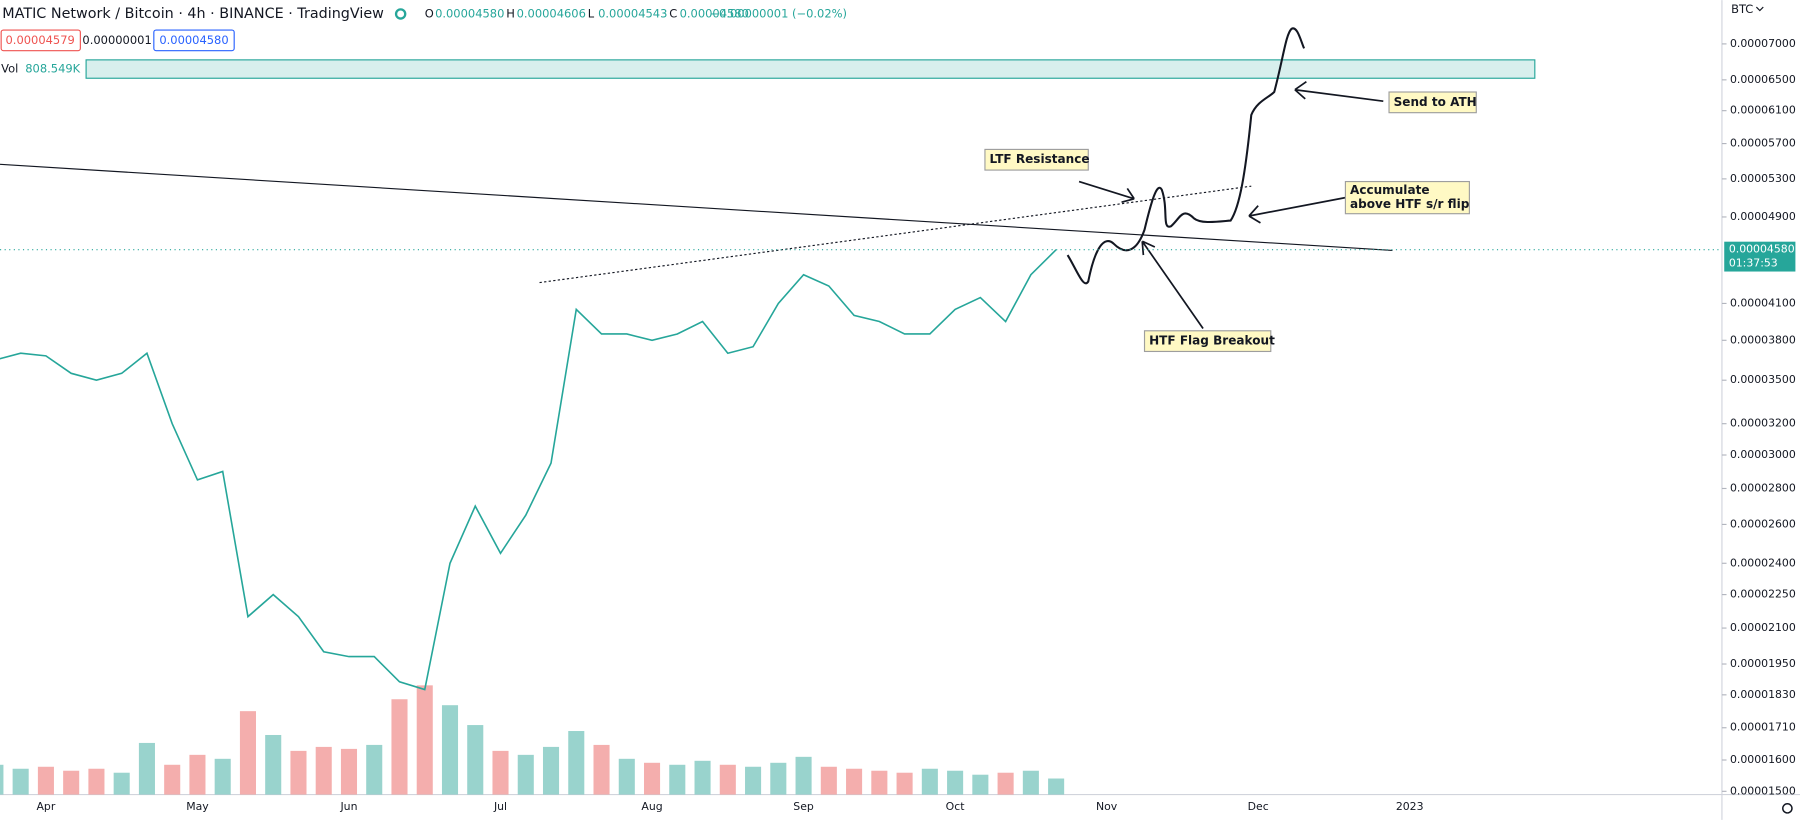 The height and width of the screenshot is (820, 1800). Describe the element at coordinates (1106, 192) in the screenshot. I see `arrow-ltf` at that location.